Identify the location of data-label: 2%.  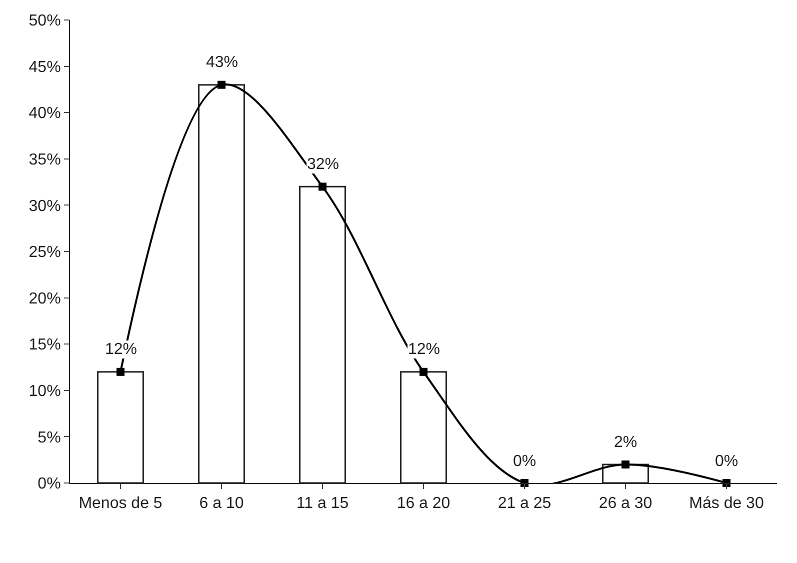
(626, 442).